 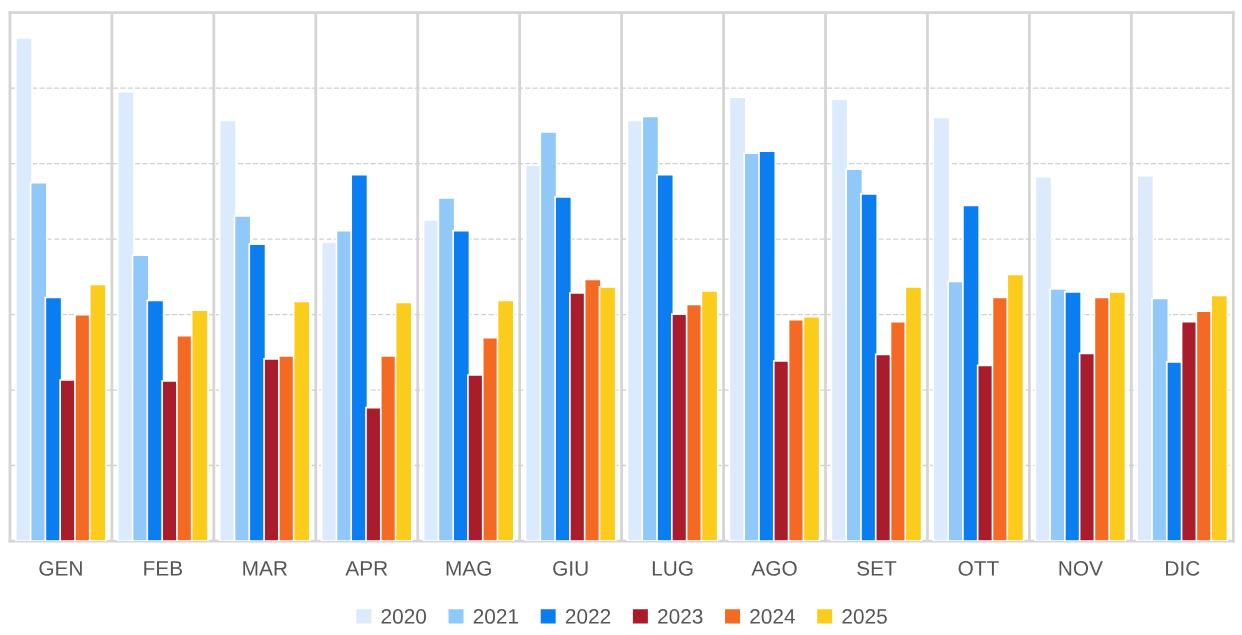 I want to click on x-tick-label: FEB, so click(x=163, y=568).